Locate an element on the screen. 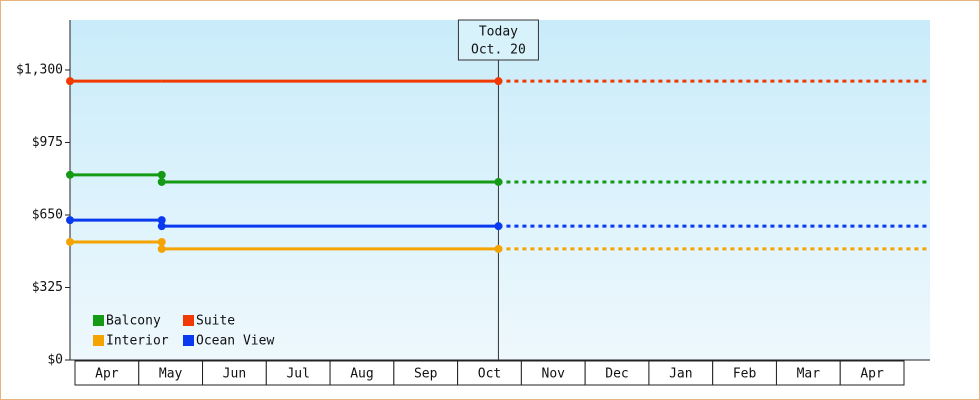 This screenshot has width=980, height=400. x-tick-label: Mar is located at coordinates (809, 374).